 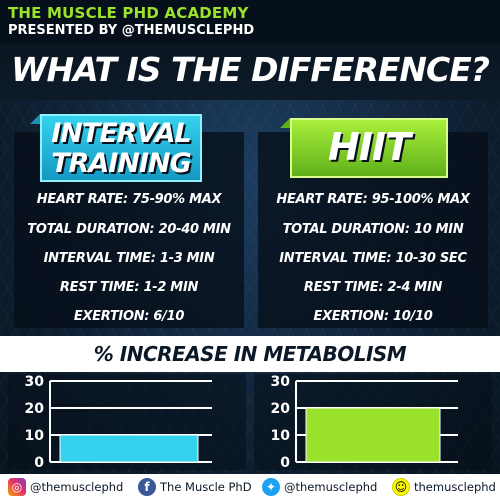 What do you see at coordinates (35, 409) in the screenshot?
I see `interval-tick-label: 20` at bounding box center [35, 409].